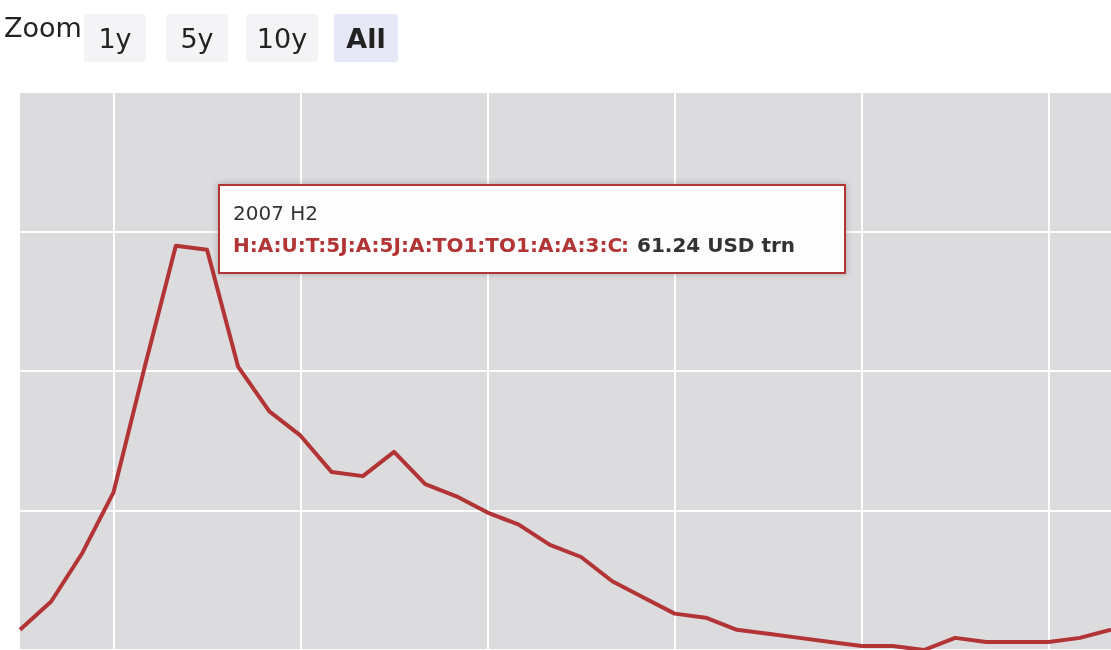 This screenshot has height=650, width=1111. What do you see at coordinates (43, 27) in the screenshot?
I see `text: Zoom` at bounding box center [43, 27].